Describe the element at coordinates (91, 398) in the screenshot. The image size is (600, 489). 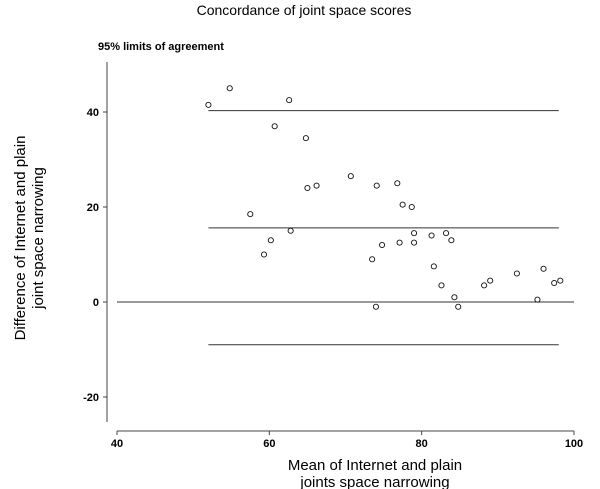
I see `y-tick-label: -20` at that location.